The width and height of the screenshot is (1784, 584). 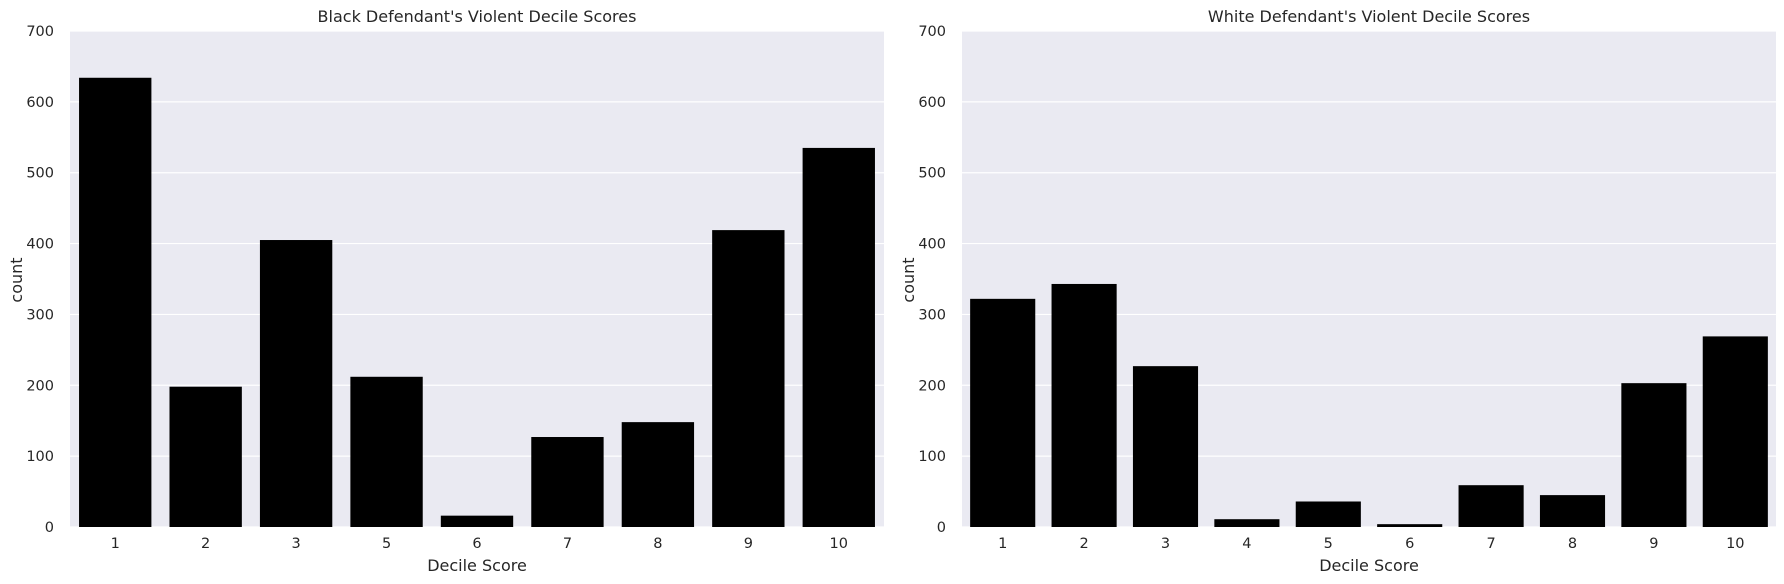 I want to click on chart-title: White Defendant's Violent Decile Scores, so click(x=1369, y=16).